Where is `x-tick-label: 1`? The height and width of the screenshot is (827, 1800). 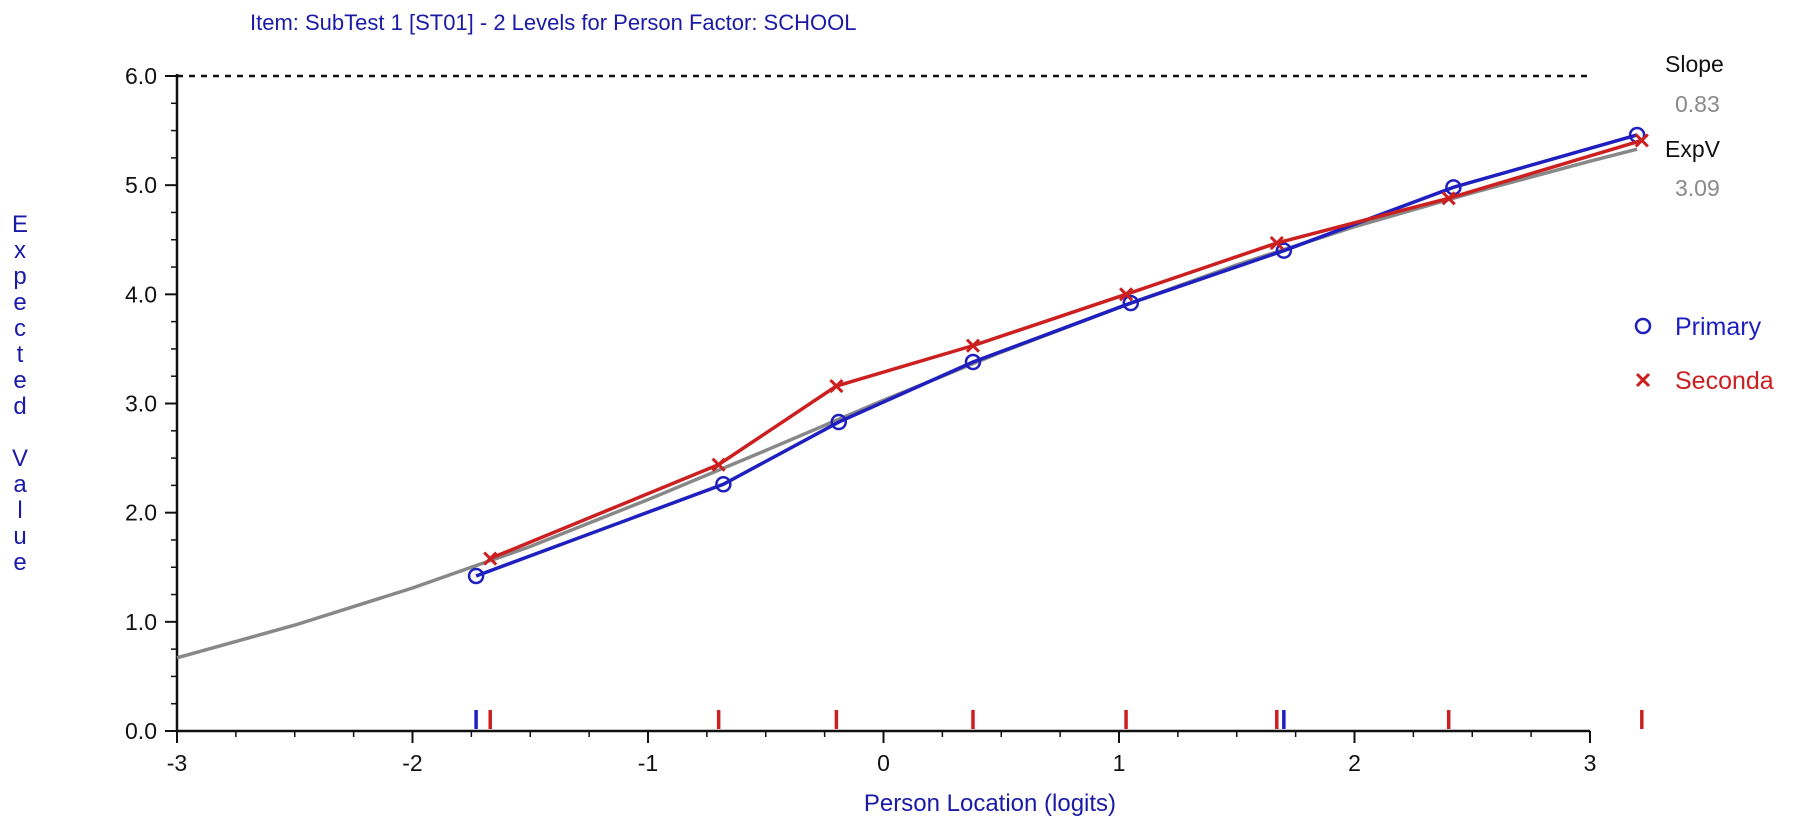
x-tick-label: 1 is located at coordinates (1119, 763).